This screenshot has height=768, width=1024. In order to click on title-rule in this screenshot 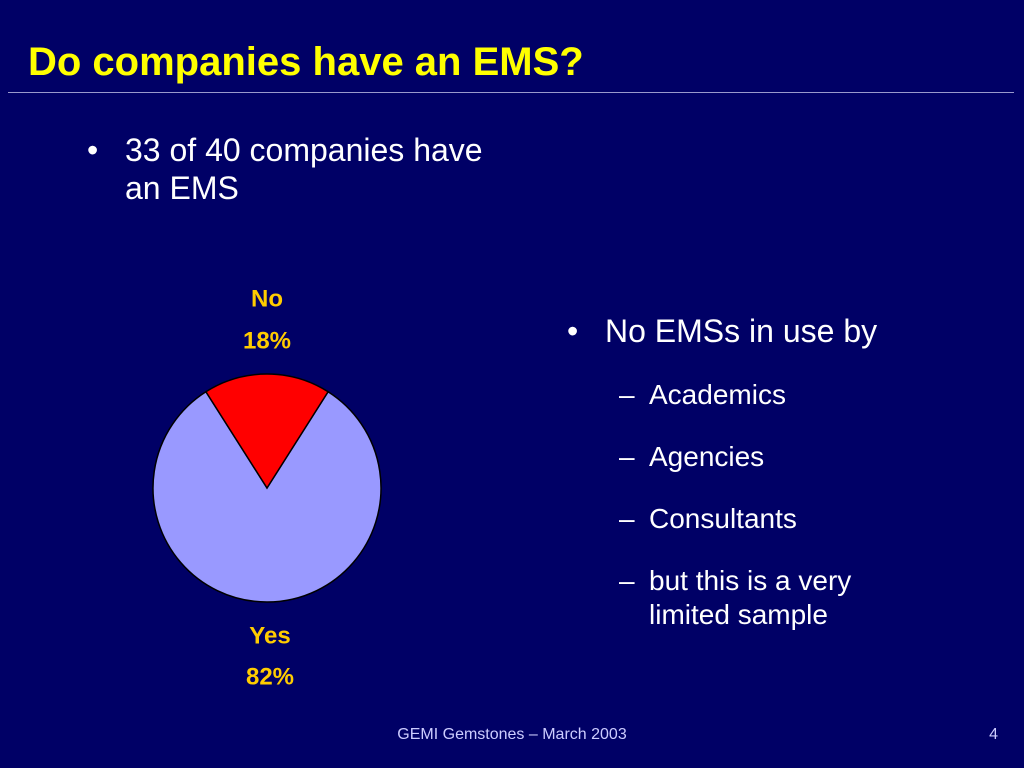, I will do `click(511, 92)`.